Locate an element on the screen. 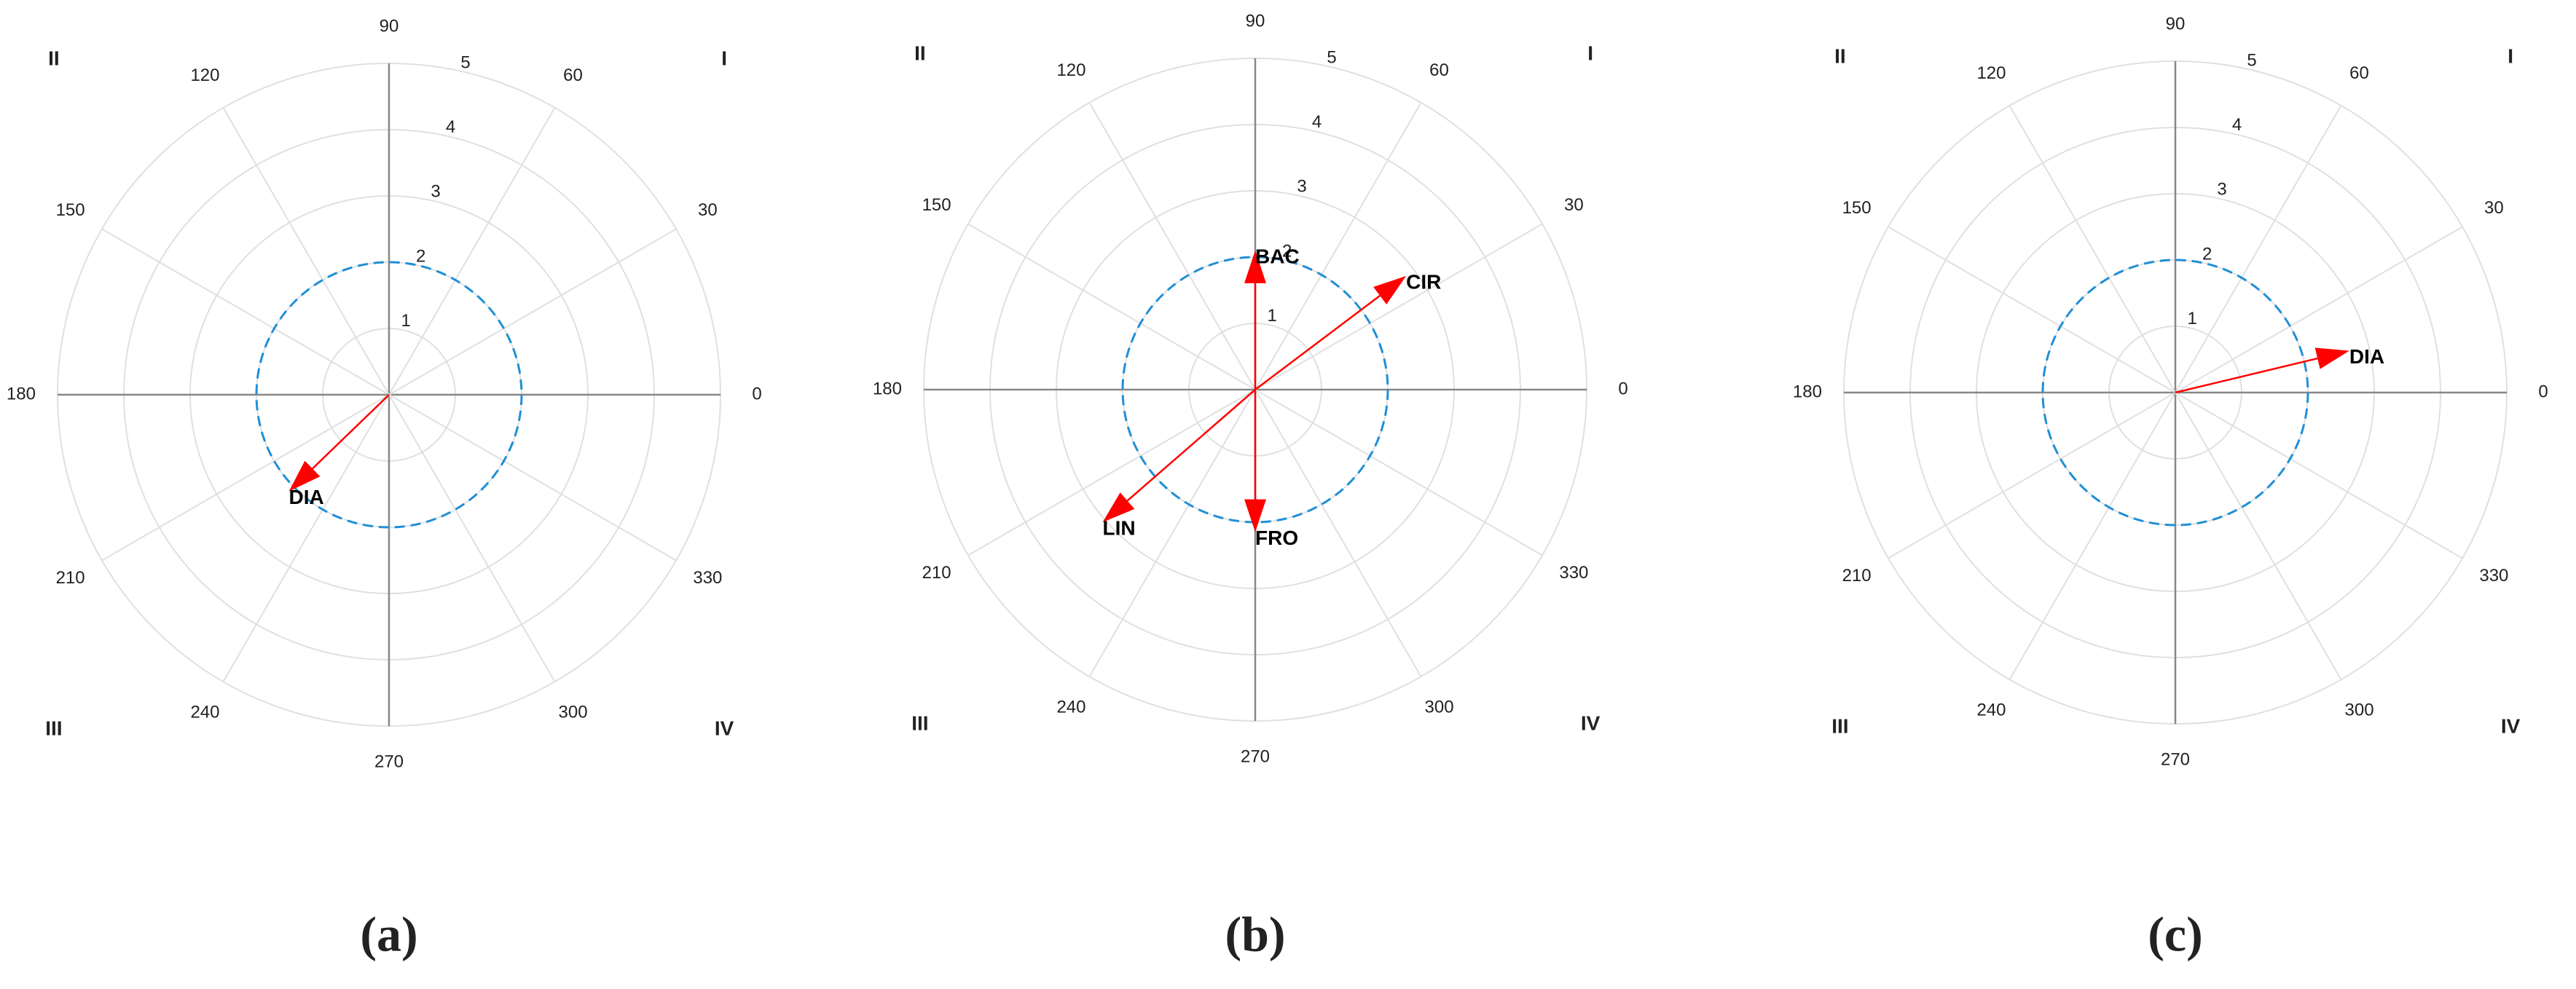 The height and width of the screenshot is (989, 2576). vector-label: BAC is located at coordinates (1277, 256).